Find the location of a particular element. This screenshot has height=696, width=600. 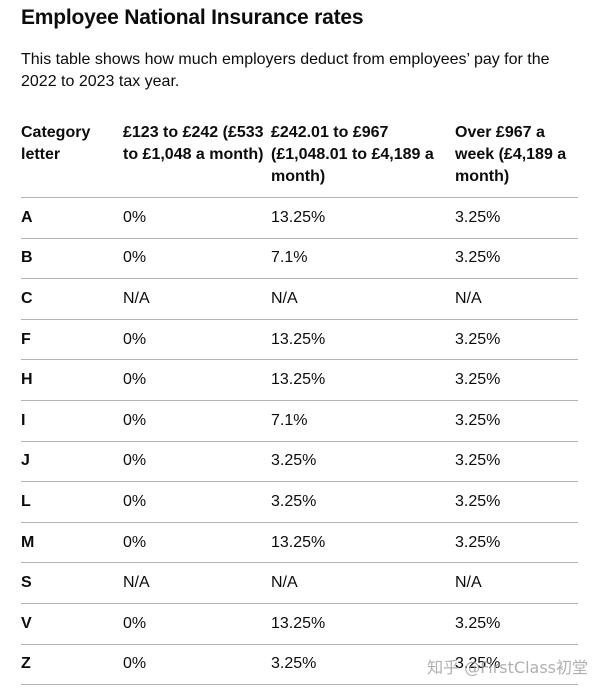

table-row: A 0% 13.25% 3.25% is located at coordinates (299, 218).